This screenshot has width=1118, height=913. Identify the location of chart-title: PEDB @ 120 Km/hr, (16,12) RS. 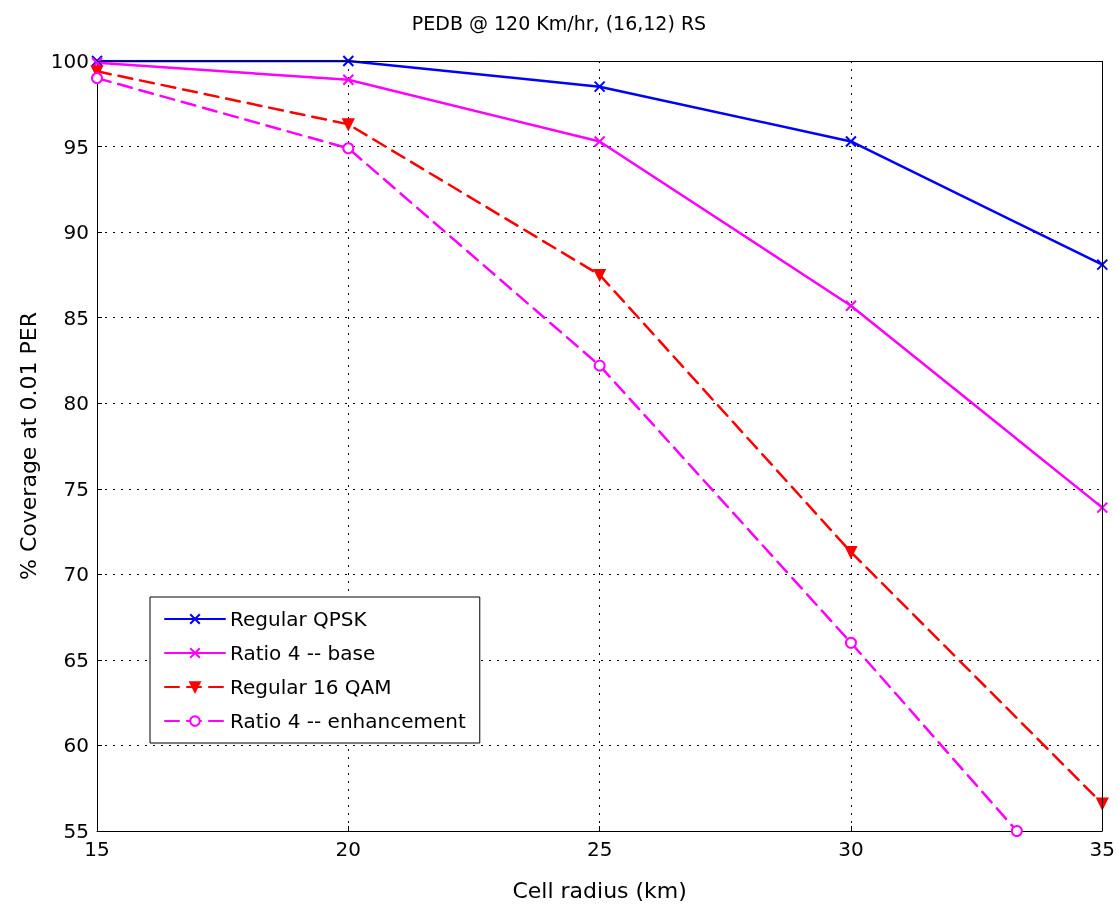
(559, 22).